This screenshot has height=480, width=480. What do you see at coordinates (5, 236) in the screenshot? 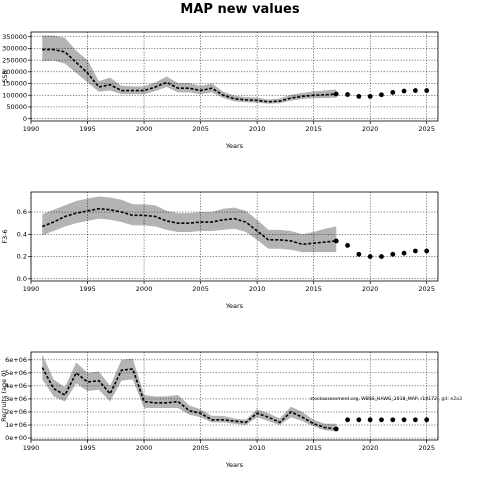
I see `f-y-axis-label: F3-6` at bounding box center [5, 236].